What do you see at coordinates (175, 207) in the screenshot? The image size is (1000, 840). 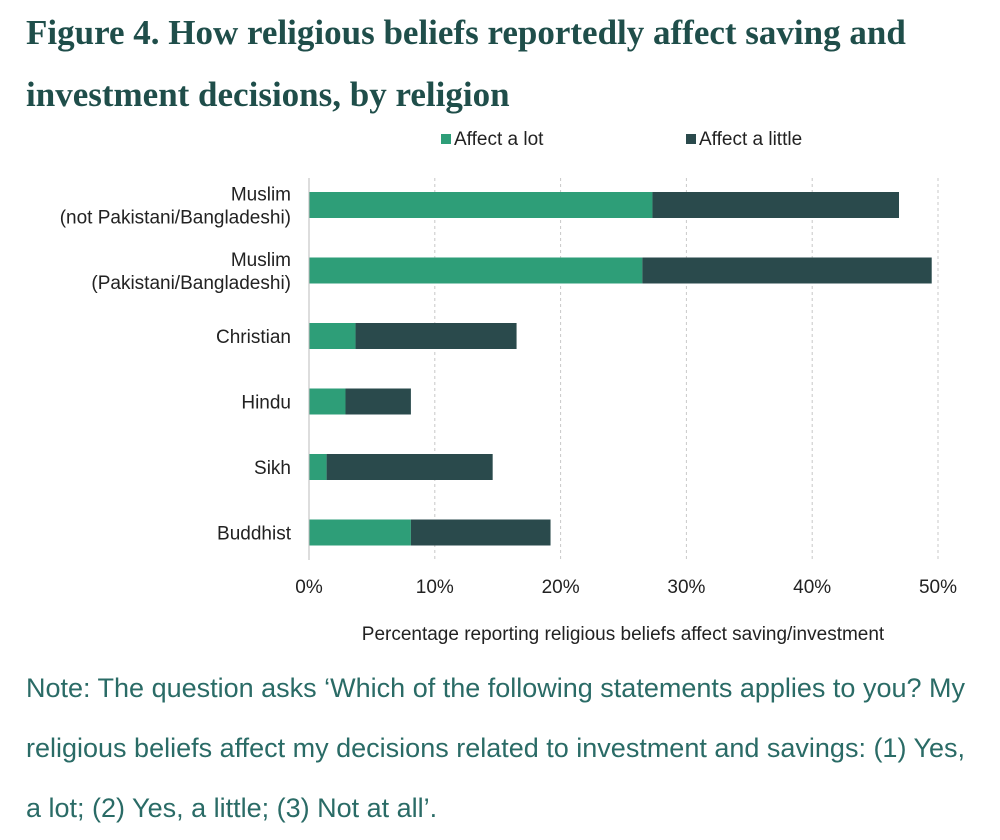 I see `category-label-0: Muslim (not Pakistani/Bangladeshi)` at bounding box center [175, 207].